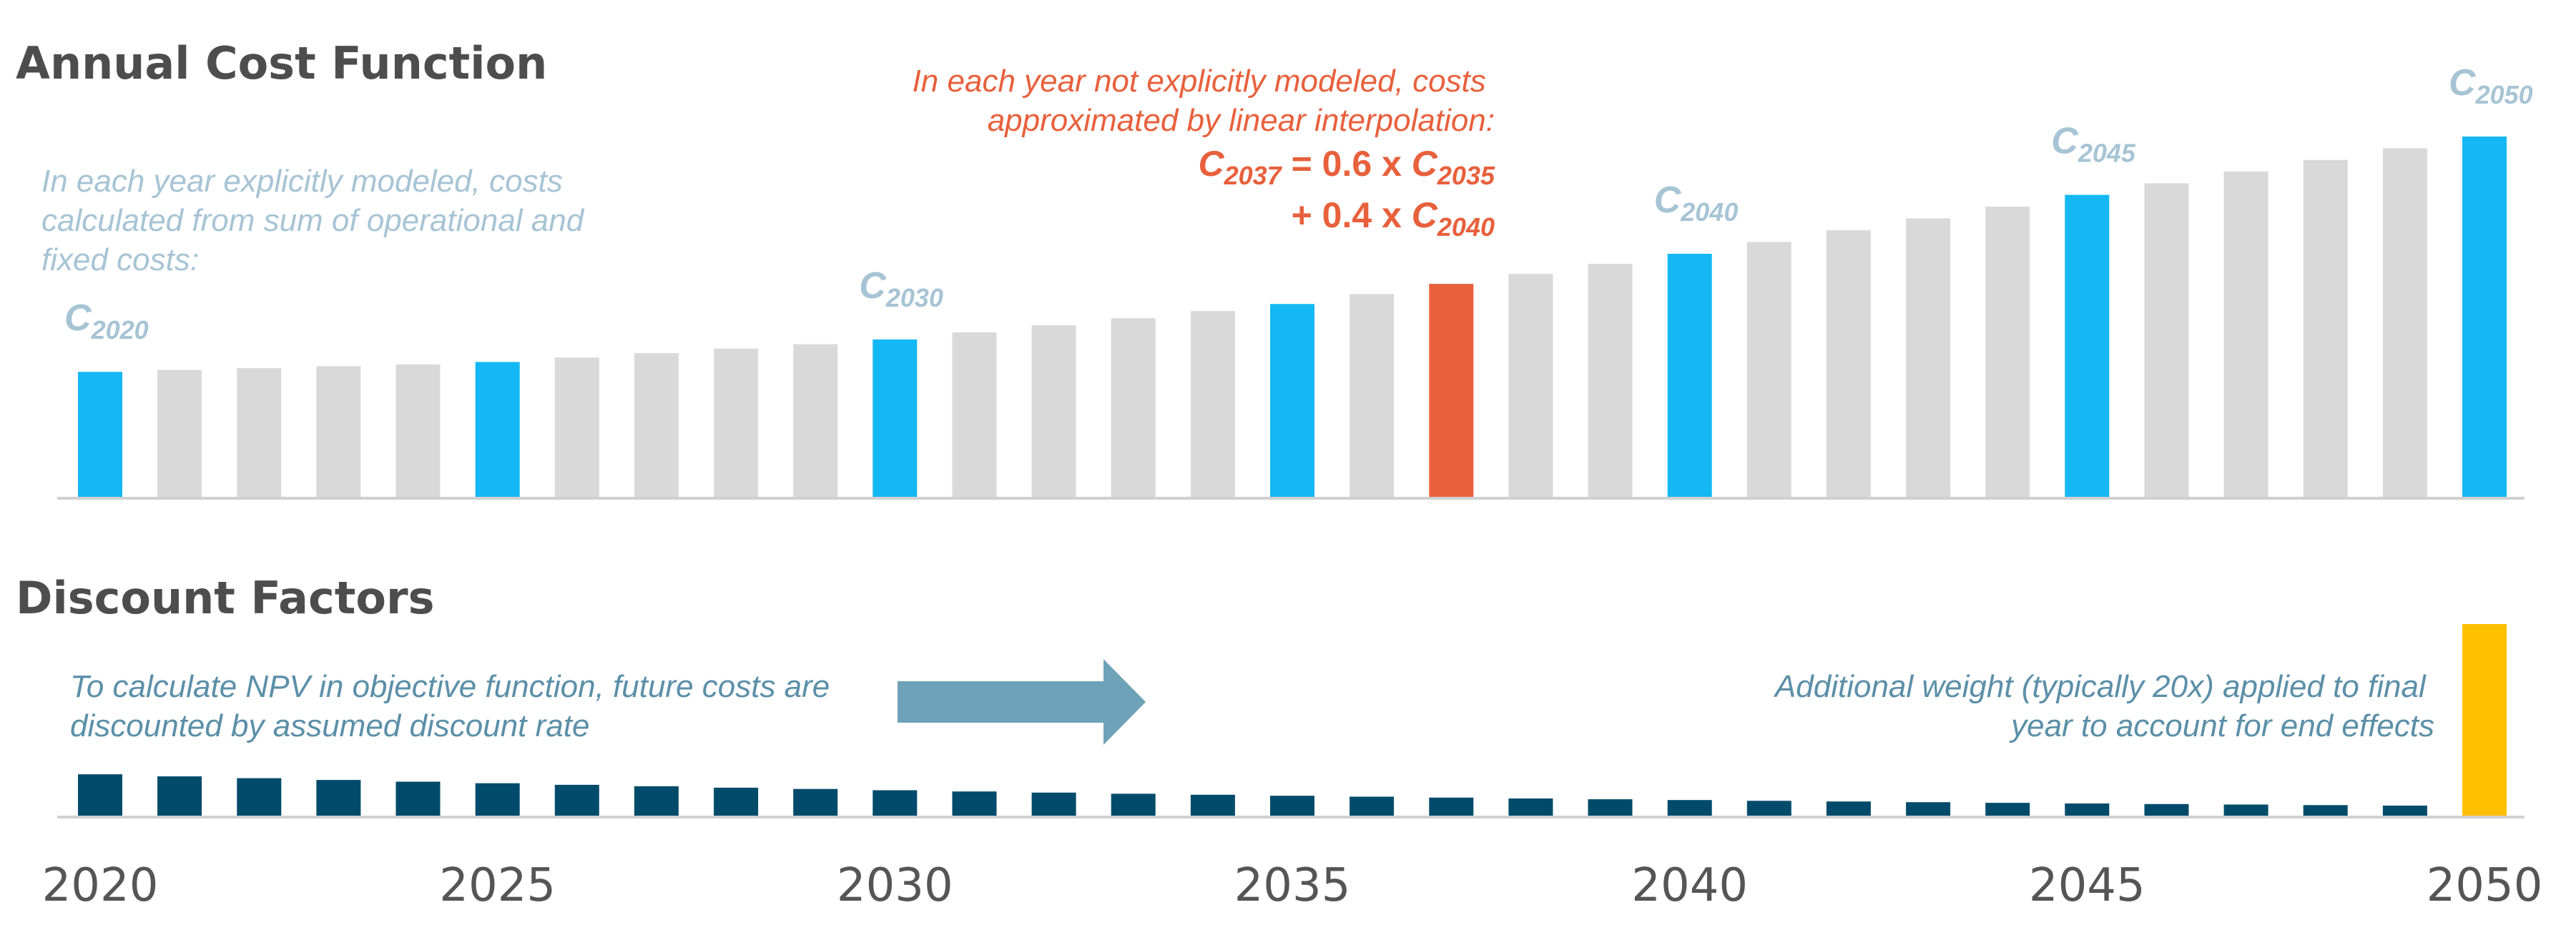 Image resolution: width=2576 pixels, height=930 pixels. I want to click on cost-bar-2040, so click(1689, 375).